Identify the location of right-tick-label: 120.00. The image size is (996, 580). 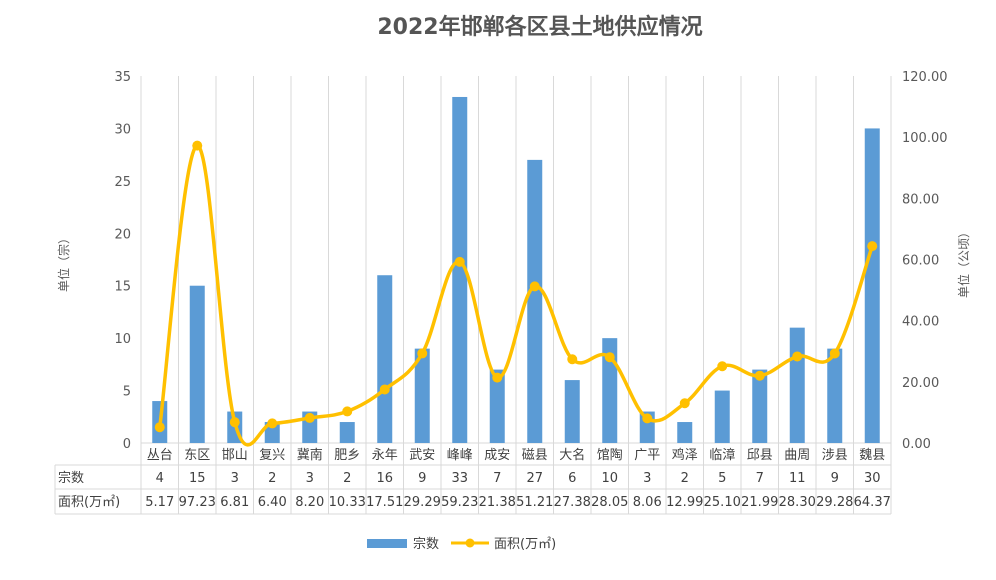
(925, 77).